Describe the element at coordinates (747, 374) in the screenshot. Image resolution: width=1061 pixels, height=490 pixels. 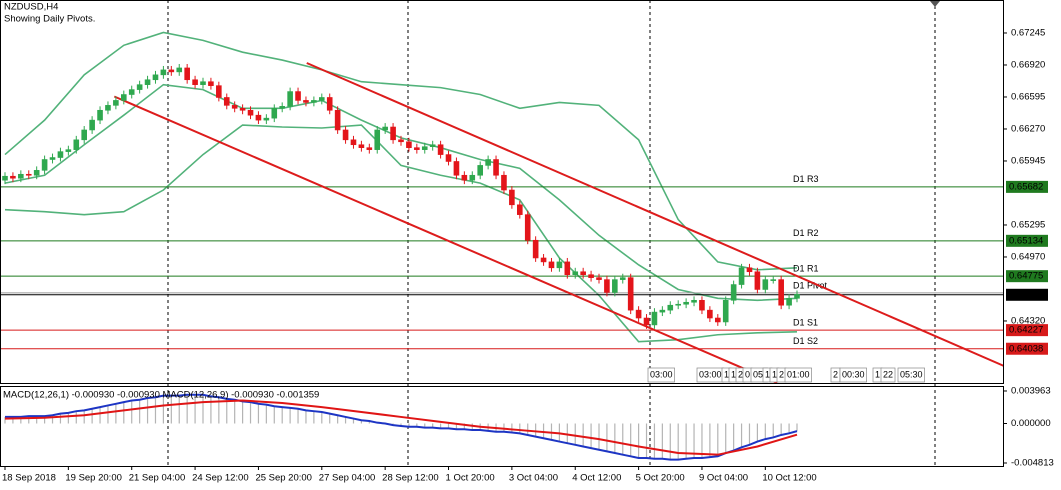
I see `time-marker: 0` at that location.